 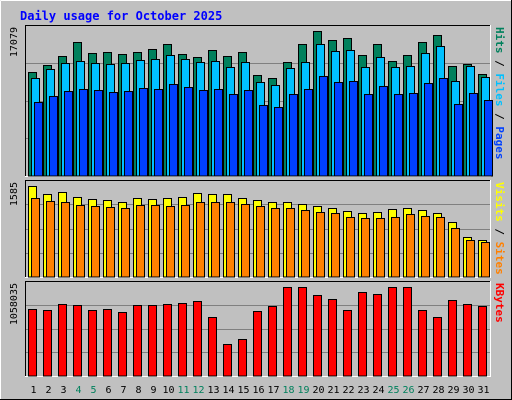 I want to click on x-tick-label: 6, so click(x=108, y=390).